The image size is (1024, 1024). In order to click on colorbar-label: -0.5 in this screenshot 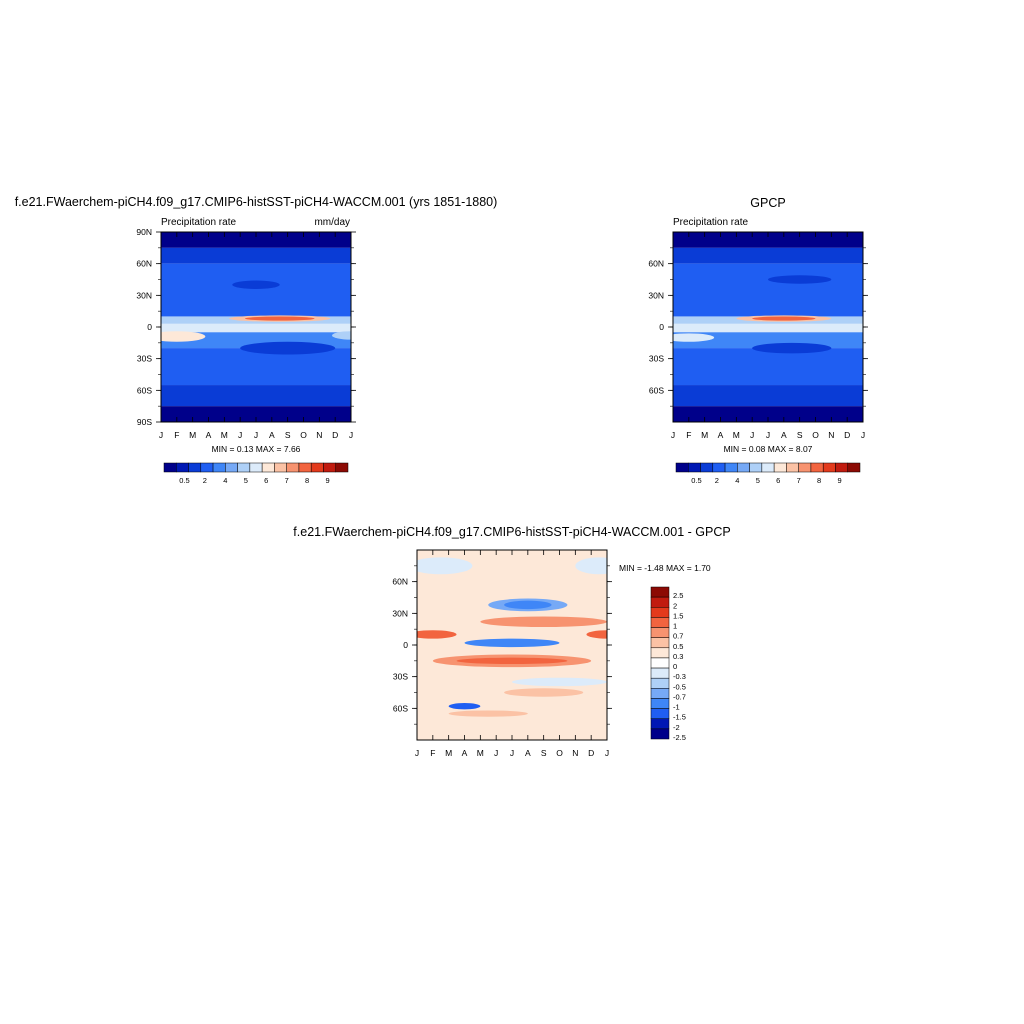, I will do `click(679, 686)`.